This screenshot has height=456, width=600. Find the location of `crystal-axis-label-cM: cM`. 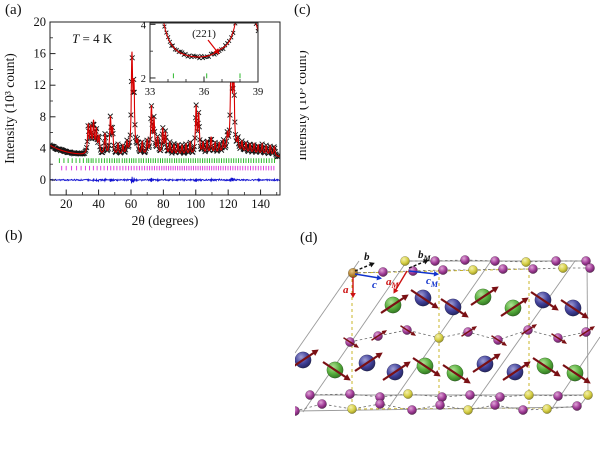

crystal-axis-label-cM: cM is located at coordinates (432, 282).